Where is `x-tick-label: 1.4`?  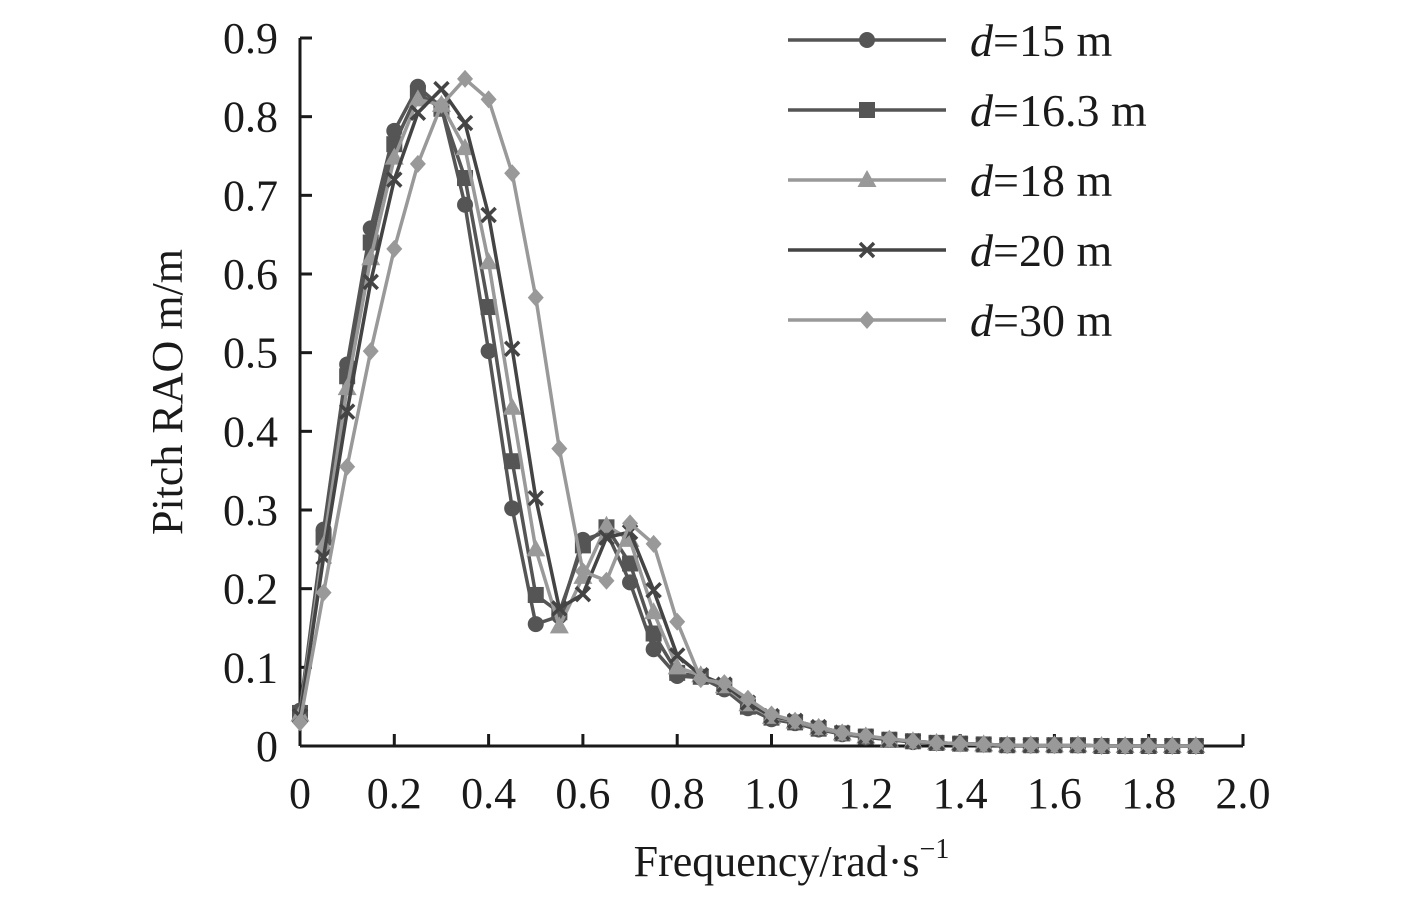
x-tick-label: 1.4 is located at coordinates (960, 793).